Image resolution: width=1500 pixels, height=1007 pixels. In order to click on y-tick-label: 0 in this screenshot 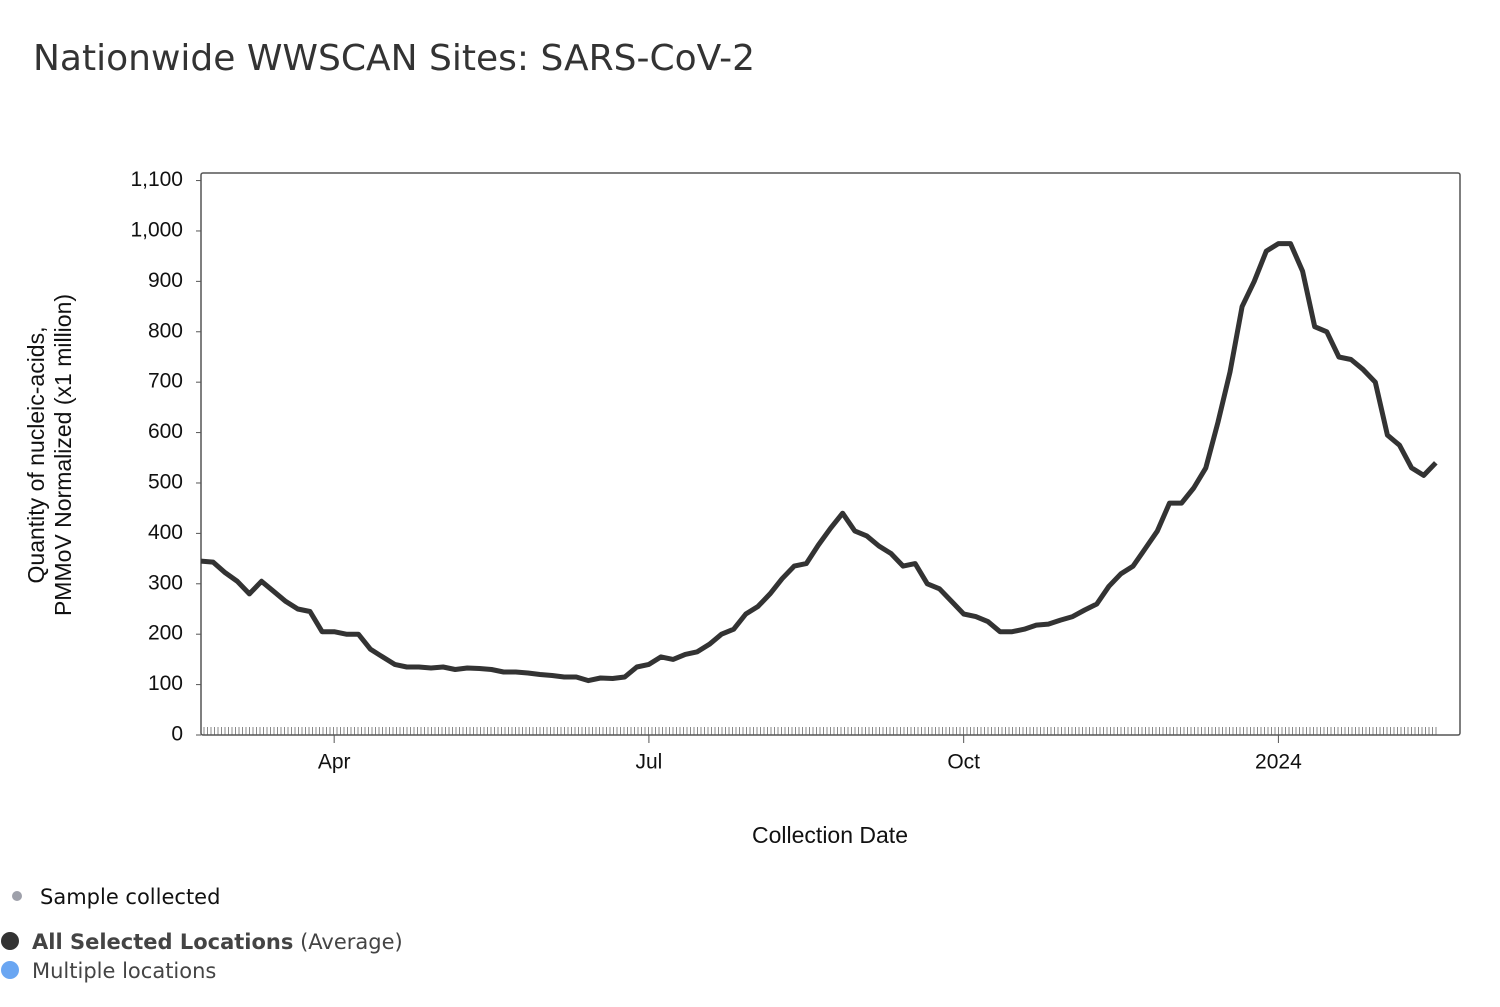, I will do `click(177, 734)`.